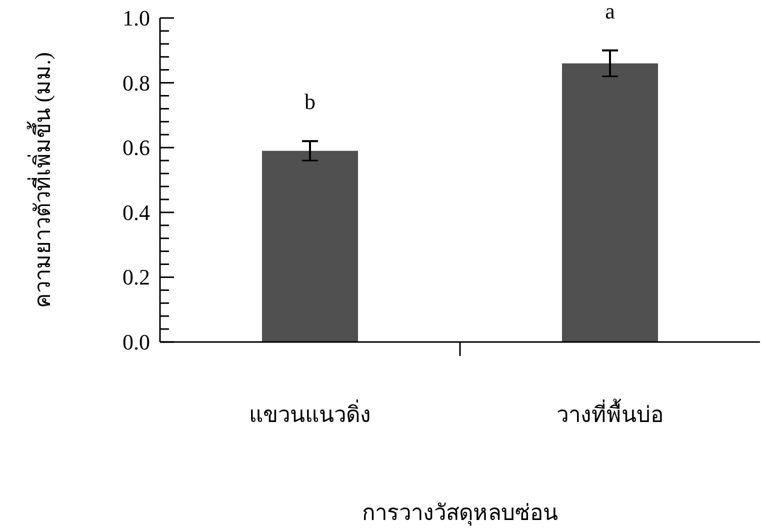 The height and width of the screenshot is (529, 761). What do you see at coordinates (460, 513) in the screenshot?
I see `x-axis-title: การวางวัสดุหลบซ่อน` at bounding box center [460, 513].